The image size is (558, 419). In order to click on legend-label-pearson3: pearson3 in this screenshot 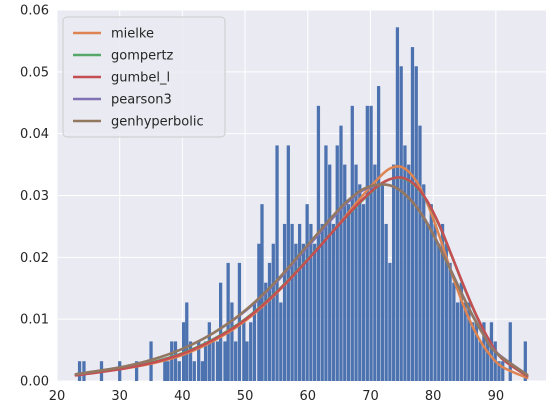, I will do `click(141, 100)`.